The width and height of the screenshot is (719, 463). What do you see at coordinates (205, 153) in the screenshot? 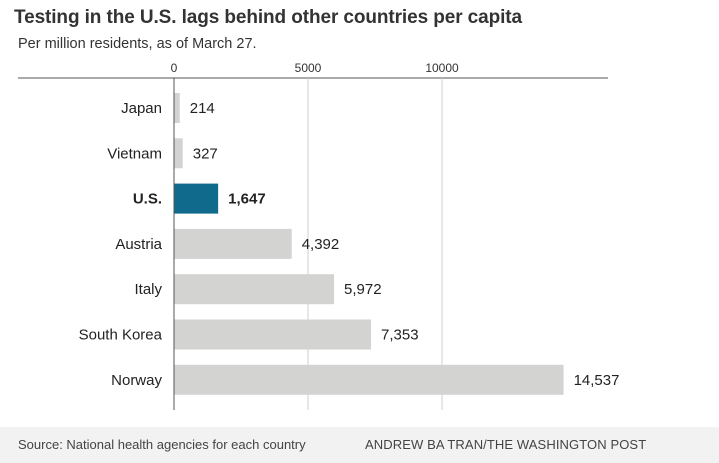
I see `data-label: 327` at bounding box center [205, 153].